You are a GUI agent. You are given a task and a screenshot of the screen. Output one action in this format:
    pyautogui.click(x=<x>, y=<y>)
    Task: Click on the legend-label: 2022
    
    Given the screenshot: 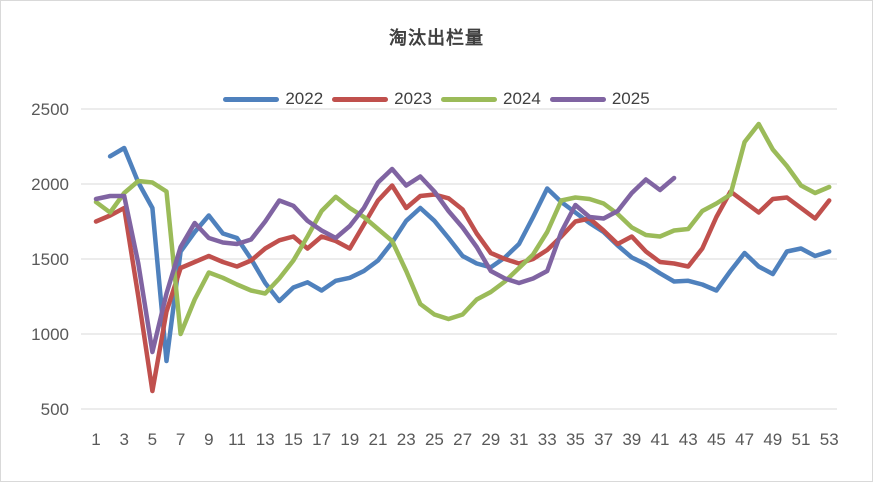 What is the action you would take?
    pyautogui.click(x=304, y=98)
    